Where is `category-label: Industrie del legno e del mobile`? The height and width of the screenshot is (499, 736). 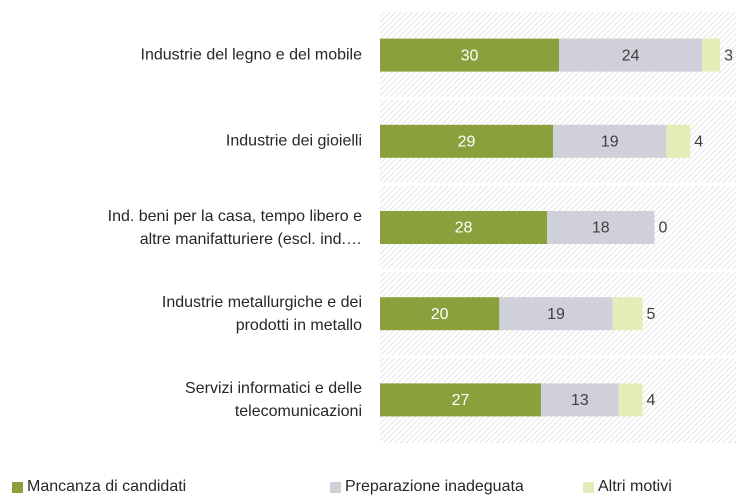 category-label: Industrie del legno e del mobile is located at coordinates (251, 55).